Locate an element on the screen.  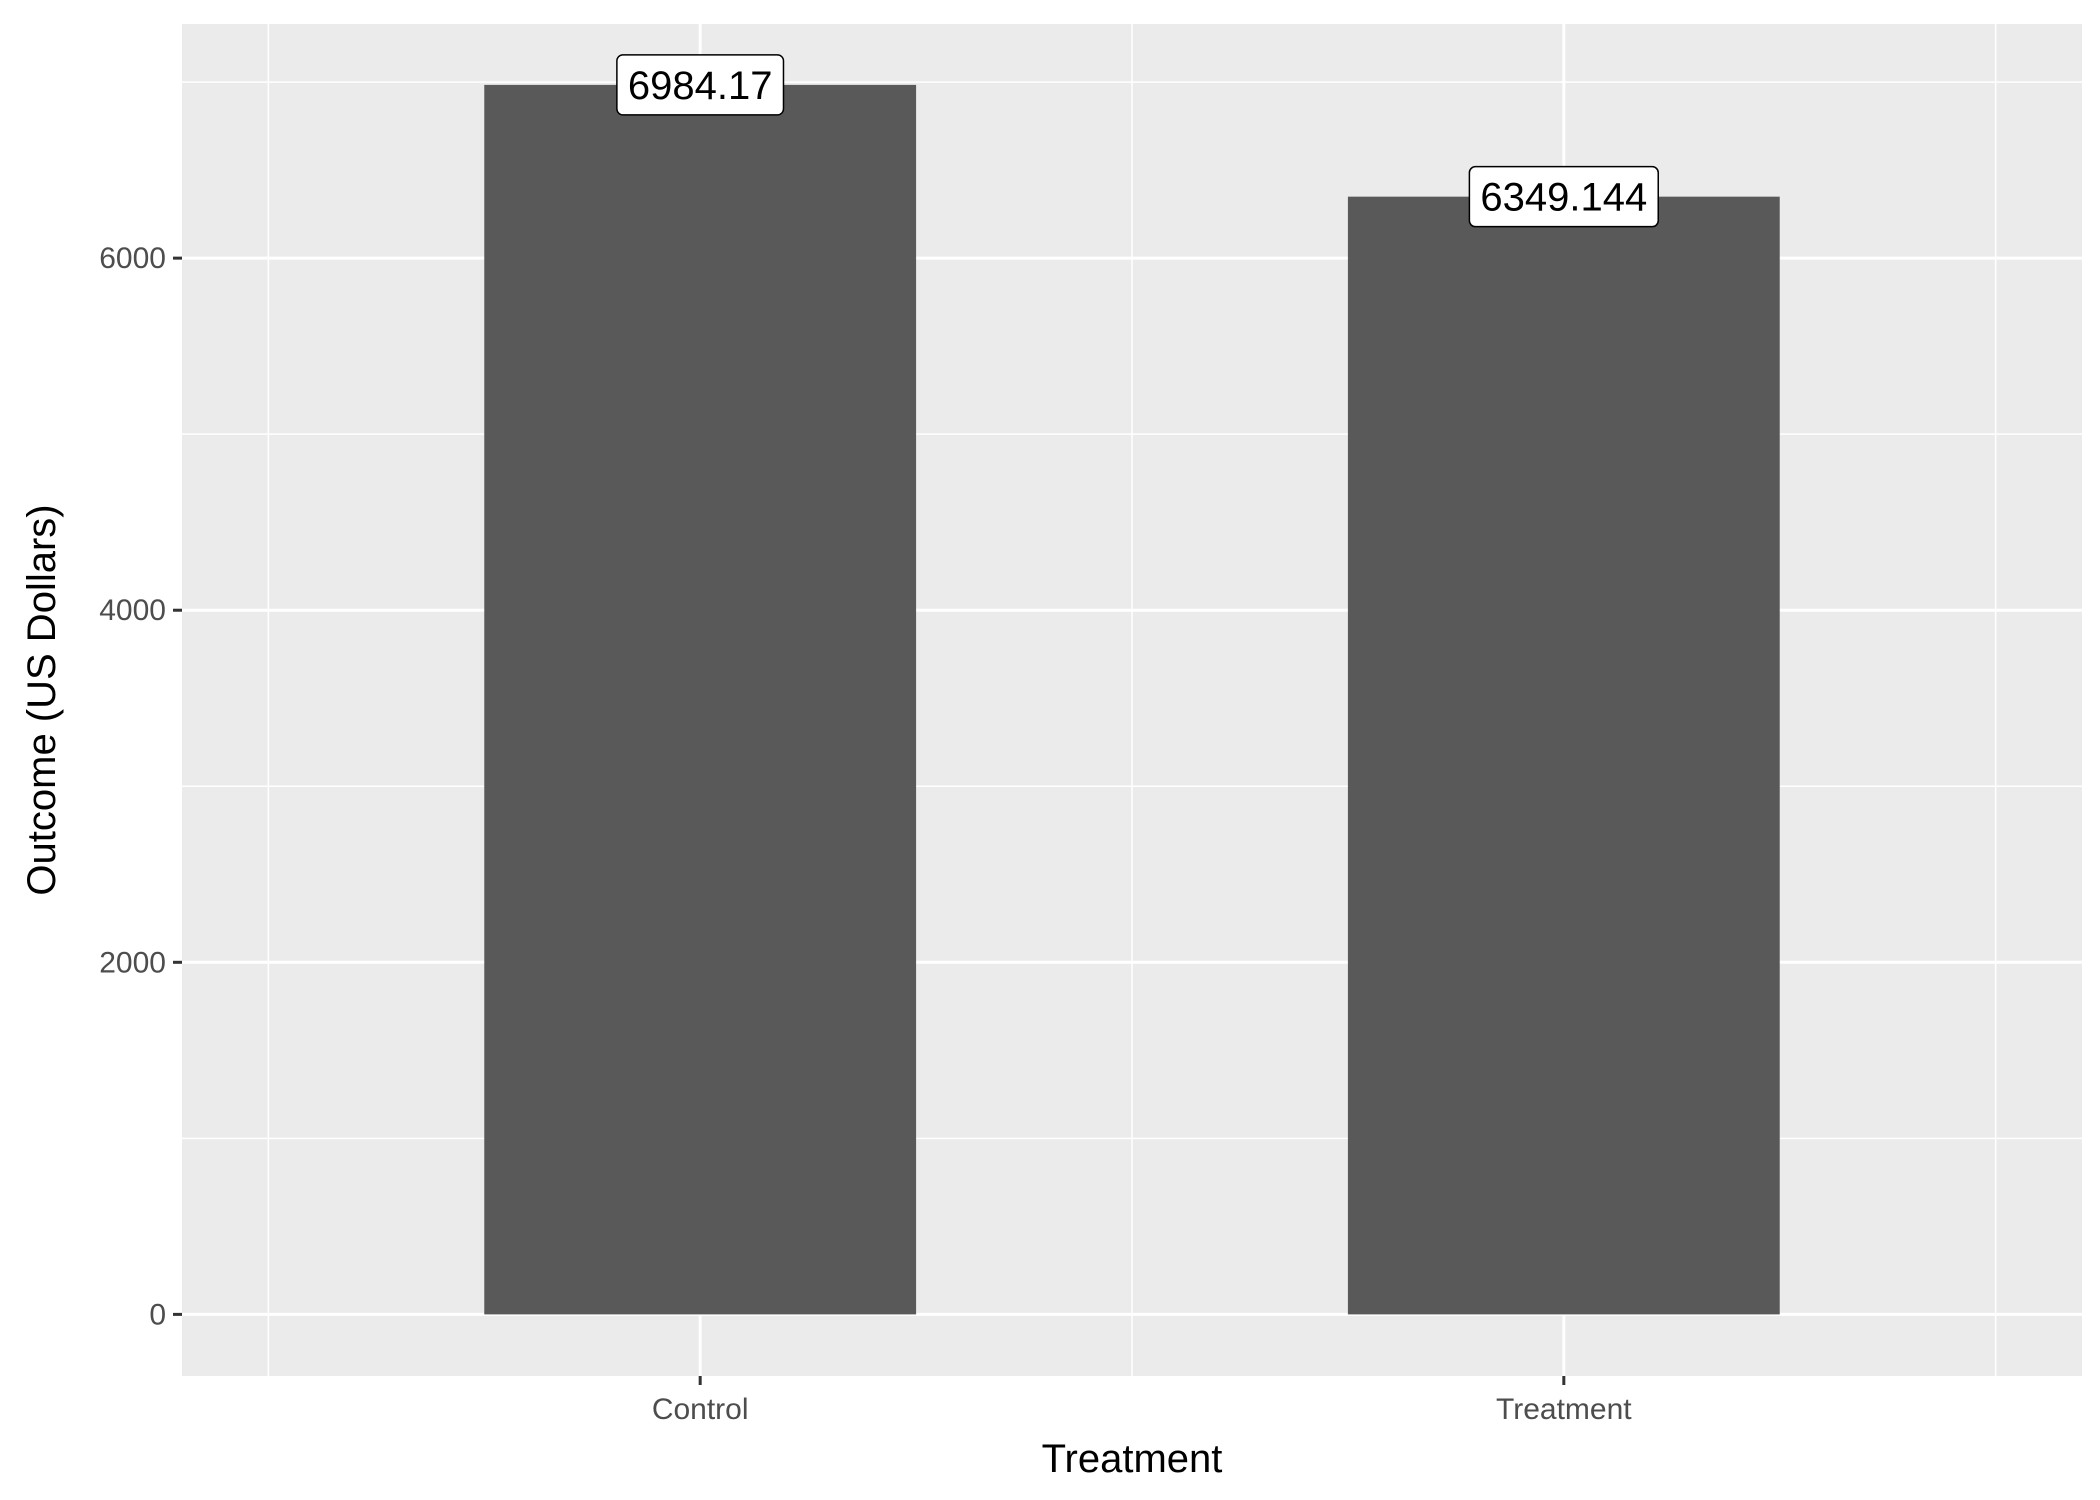
x-axis: Control Treatment is located at coordinates (1142, 1401).